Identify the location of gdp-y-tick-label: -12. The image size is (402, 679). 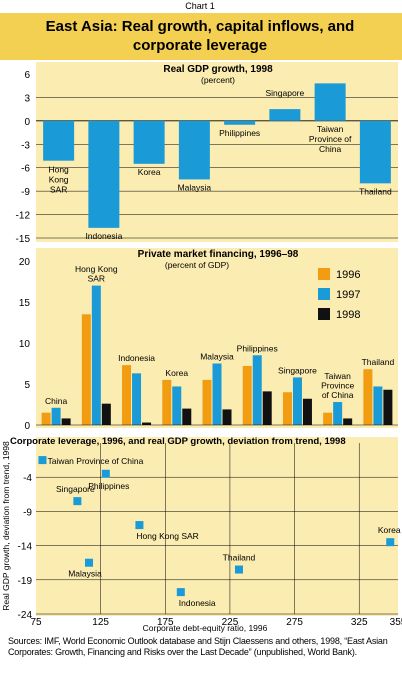
(23, 216).